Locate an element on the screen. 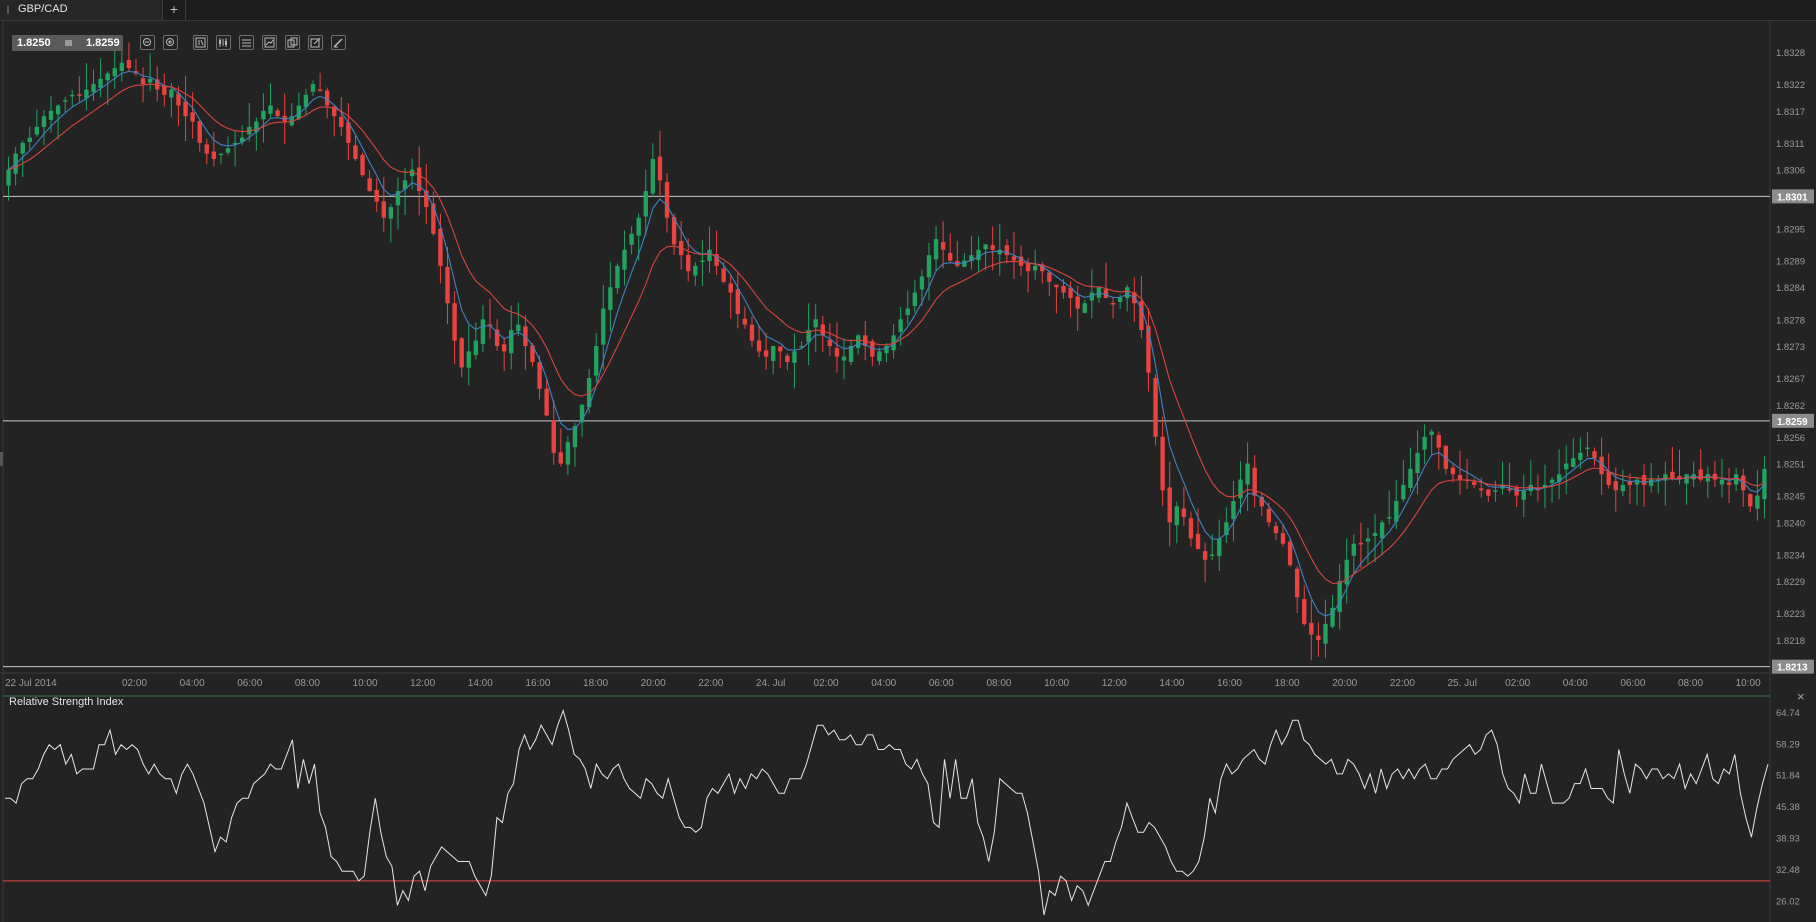 Image resolution: width=1816 pixels, height=922 pixels. horizontal-line-price-tag is located at coordinates (1793, 666).